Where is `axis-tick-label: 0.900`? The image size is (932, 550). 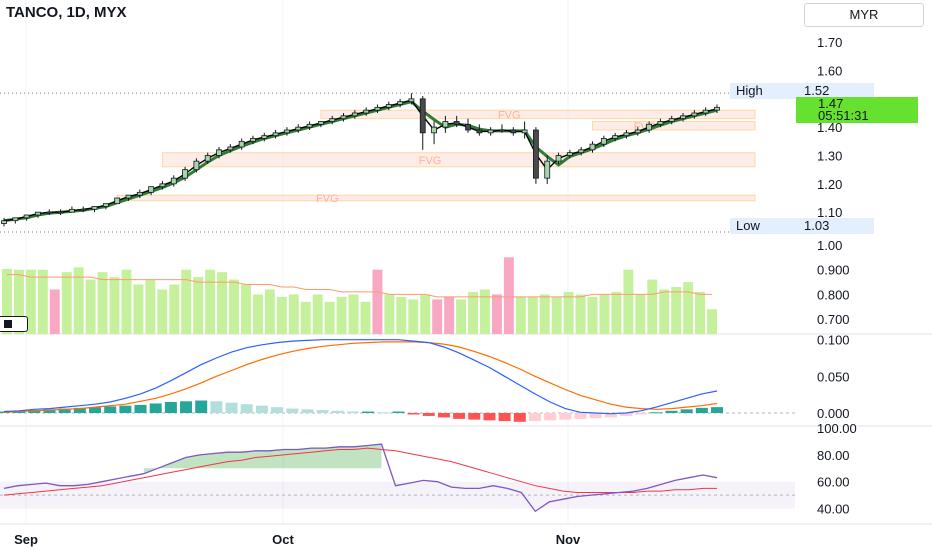
axis-tick-label: 0.900 is located at coordinates (833, 270).